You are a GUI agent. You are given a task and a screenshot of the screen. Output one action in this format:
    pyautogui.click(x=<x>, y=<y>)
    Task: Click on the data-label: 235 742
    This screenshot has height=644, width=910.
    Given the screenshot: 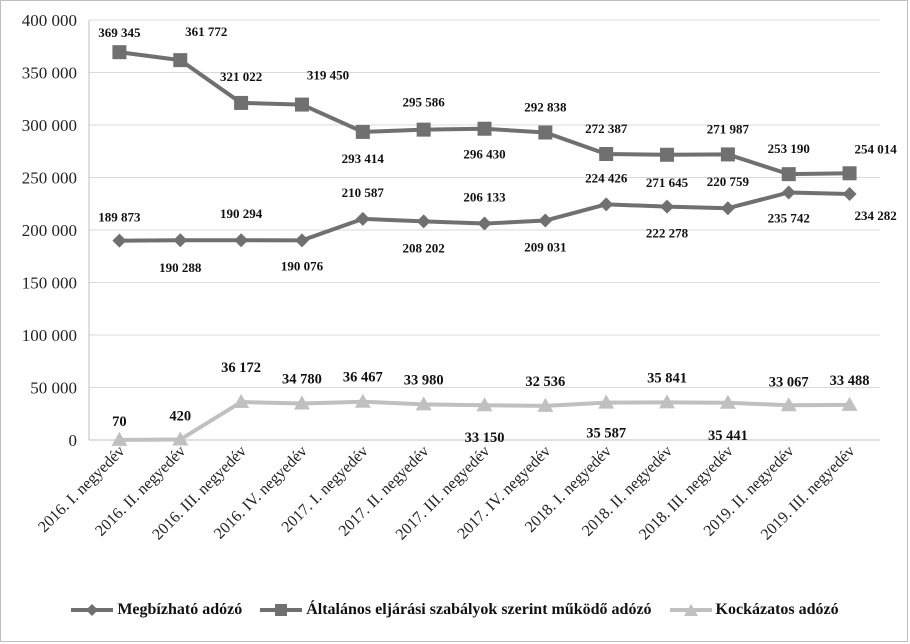 What is the action you would take?
    pyautogui.click(x=789, y=217)
    